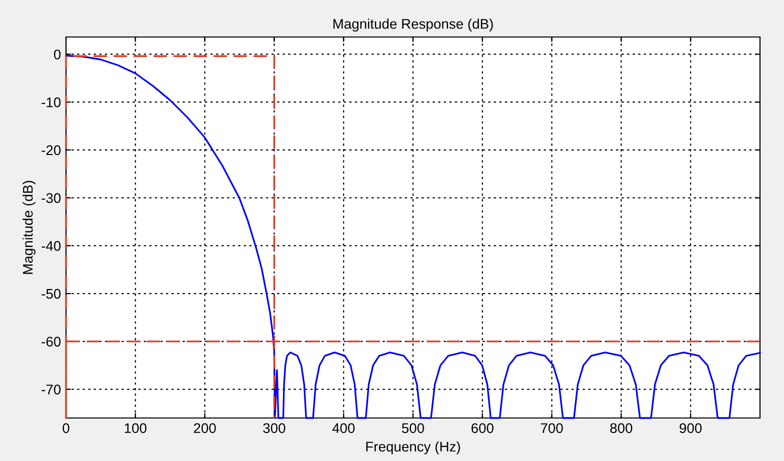 The image size is (784, 461). What do you see at coordinates (51, 102) in the screenshot?
I see `y-tick-label: -10` at bounding box center [51, 102].